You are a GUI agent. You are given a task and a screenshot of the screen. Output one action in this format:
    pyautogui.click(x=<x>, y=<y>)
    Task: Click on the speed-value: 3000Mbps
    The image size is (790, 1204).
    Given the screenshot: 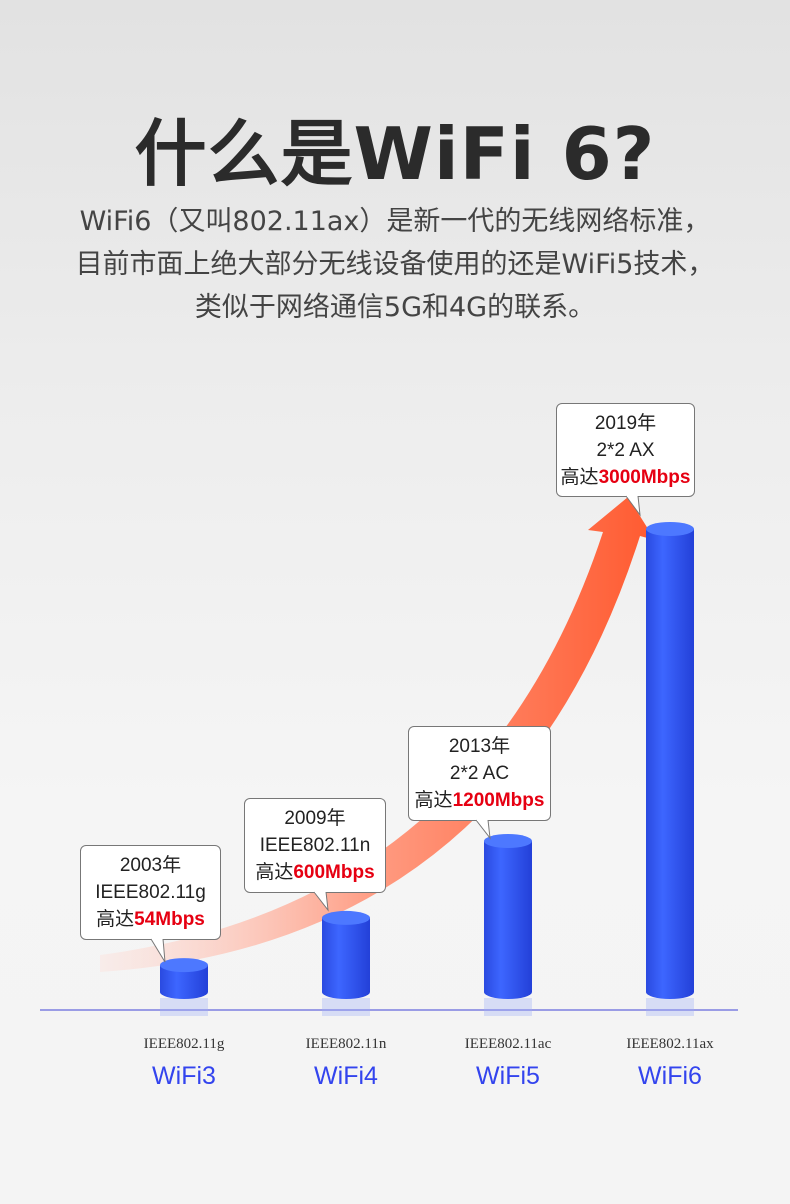 What is the action you would take?
    pyautogui.click(x=644, y=477)
    